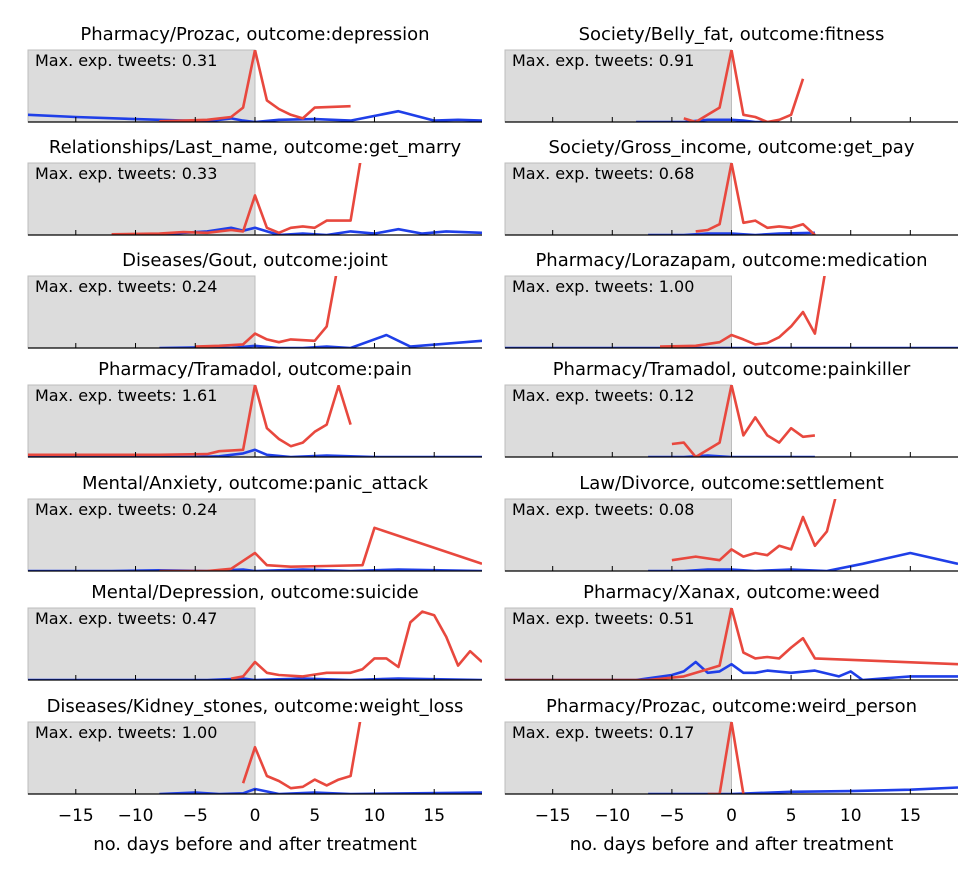  I want to click on max-tweets-annotation: Max. exp. tweets: 0.33, so click(126, 173).